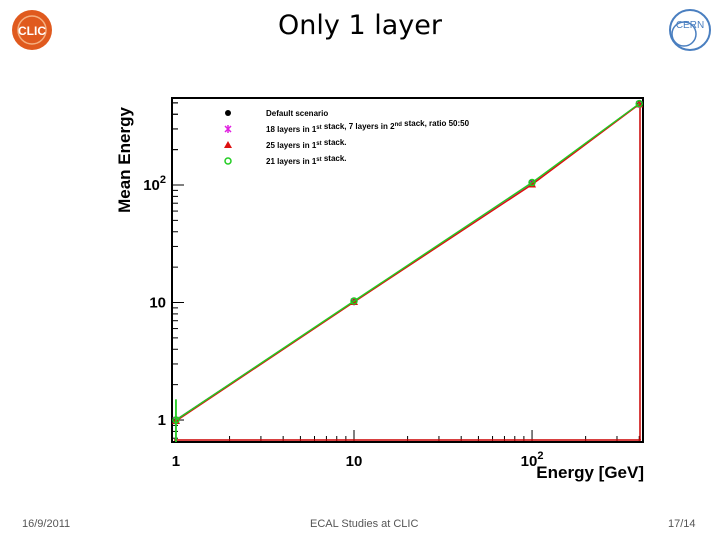 This screenshot has width=720, height=540. What do you see at coordinates (157, 303) in the screenshot?
I see `y-tick-label: 10` at bounding box center [157, 303].